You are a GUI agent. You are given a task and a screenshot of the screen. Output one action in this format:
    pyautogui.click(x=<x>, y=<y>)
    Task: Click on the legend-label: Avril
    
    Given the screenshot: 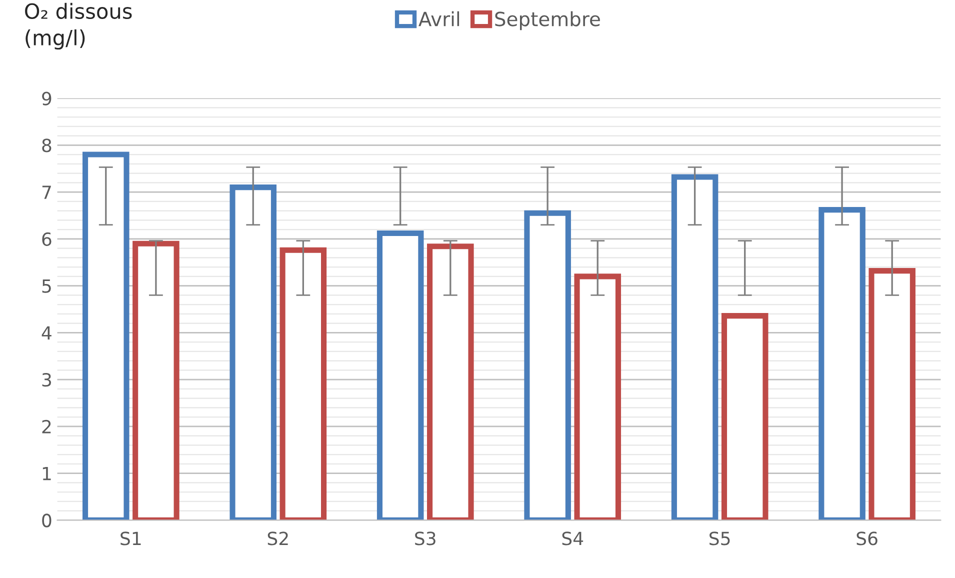 What is the action you would take?
    pyautogui.click(x=439, y=18)
    